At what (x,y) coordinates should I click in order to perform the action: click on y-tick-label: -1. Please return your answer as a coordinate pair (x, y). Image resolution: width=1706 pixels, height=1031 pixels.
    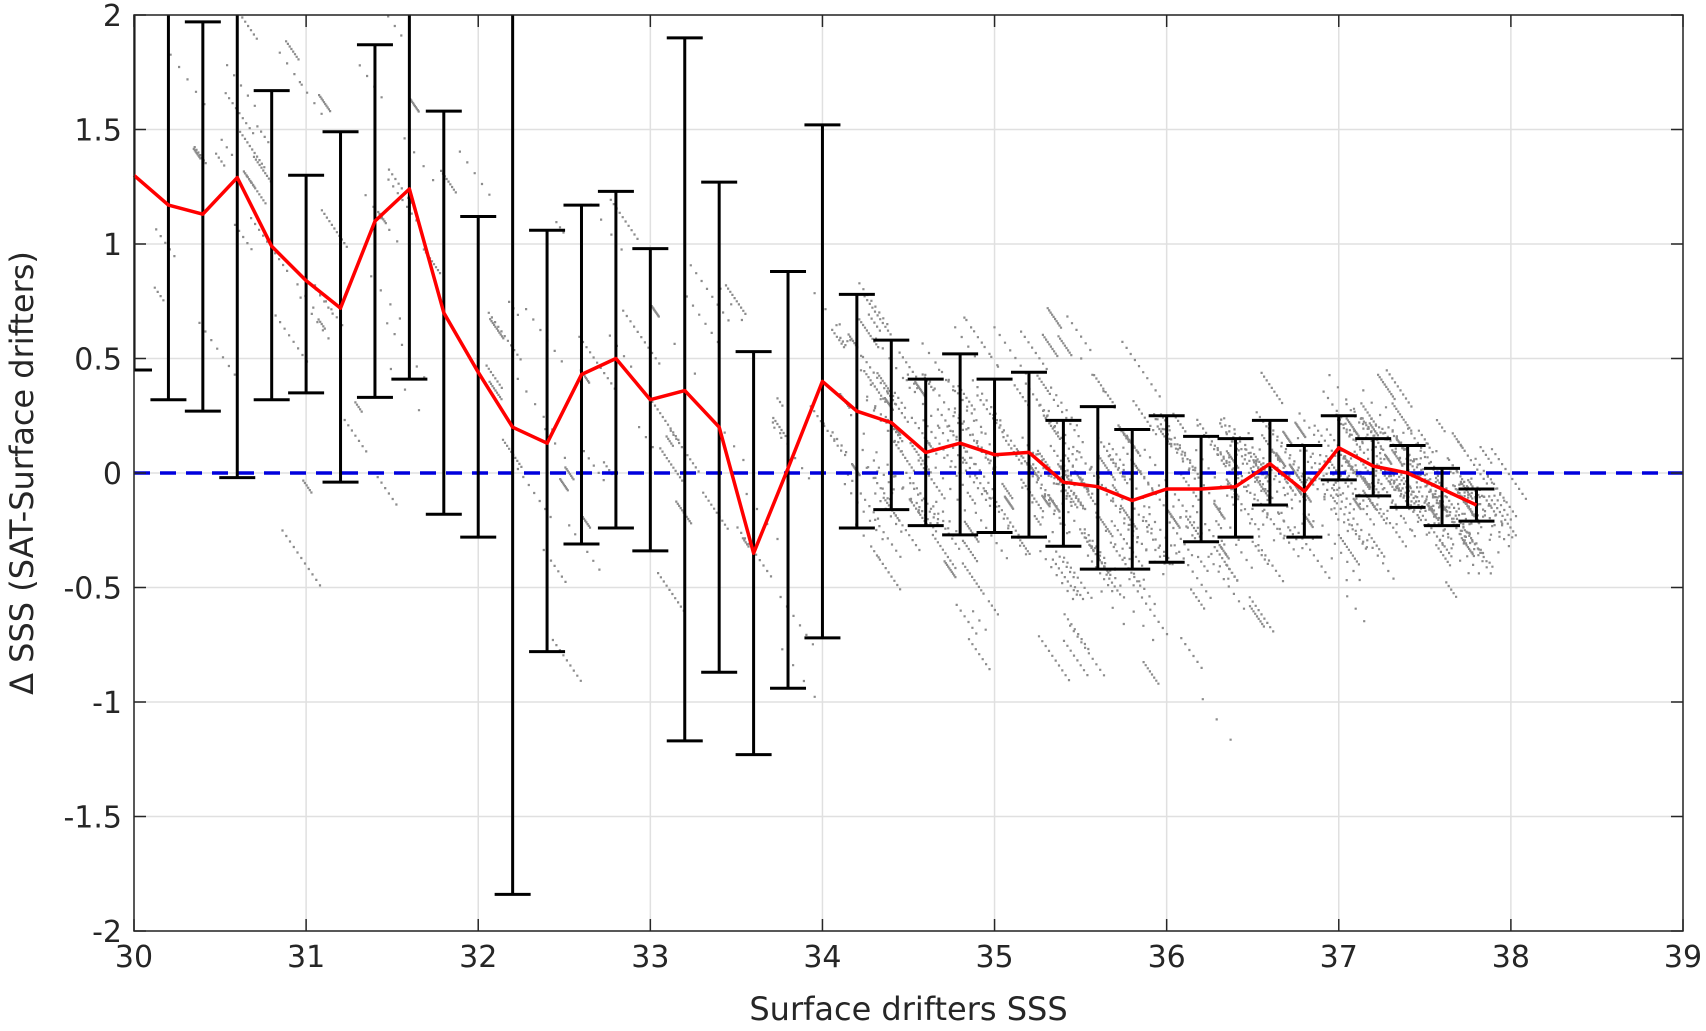
    Looking at the image, I should click on (107, 703).